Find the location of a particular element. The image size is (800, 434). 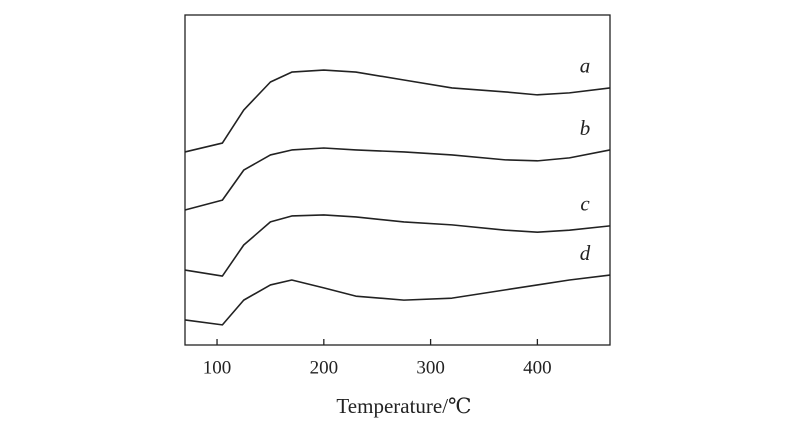

series-label: a is located at coordinates (585, 66).